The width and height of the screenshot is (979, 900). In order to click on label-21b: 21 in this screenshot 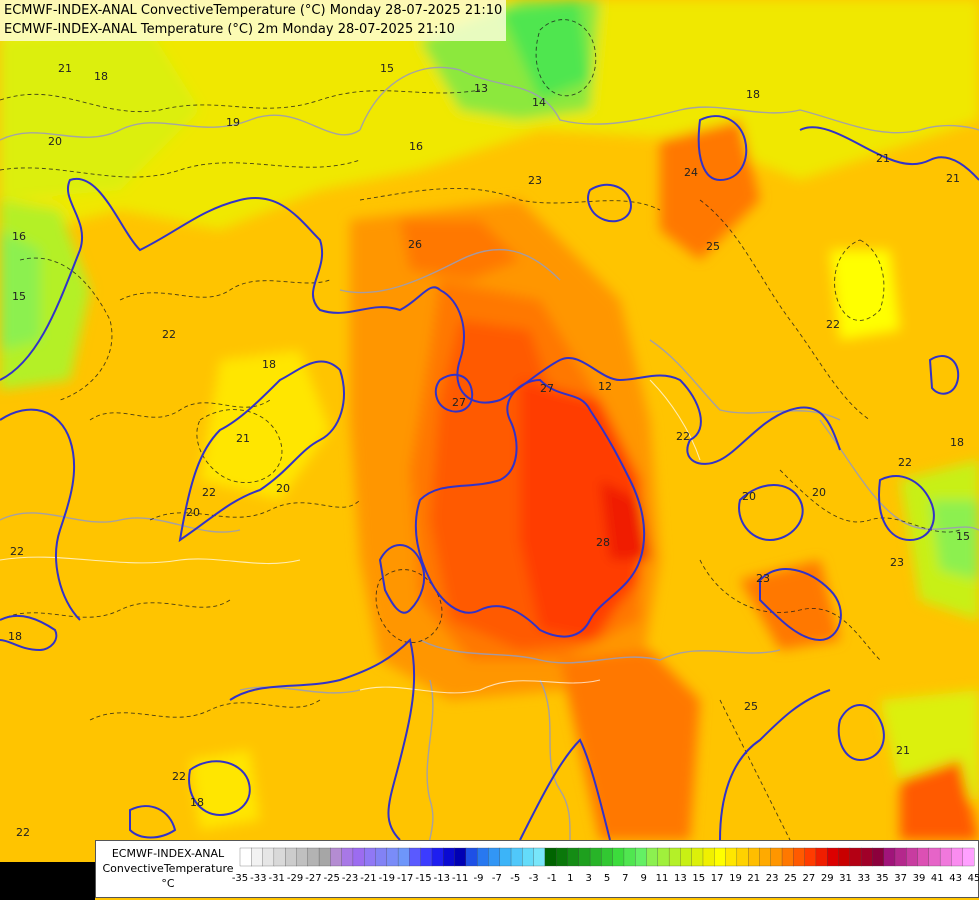, I will do `click(883, 158)`.